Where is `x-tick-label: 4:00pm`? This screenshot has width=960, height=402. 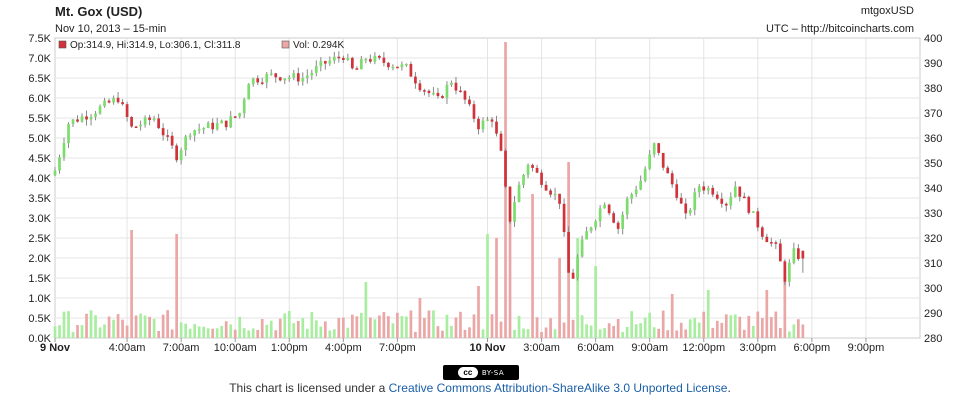 x-tick-label: 4:00pm is located at coordinates (343, 348).